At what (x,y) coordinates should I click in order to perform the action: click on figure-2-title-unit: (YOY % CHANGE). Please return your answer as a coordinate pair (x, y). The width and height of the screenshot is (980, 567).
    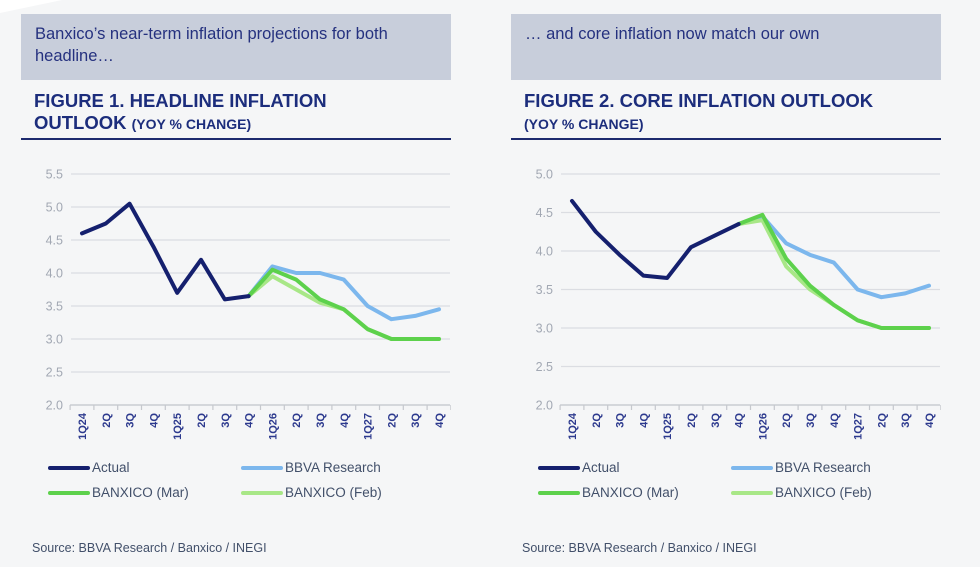
    Looking at the image, I should click on (584, 123).